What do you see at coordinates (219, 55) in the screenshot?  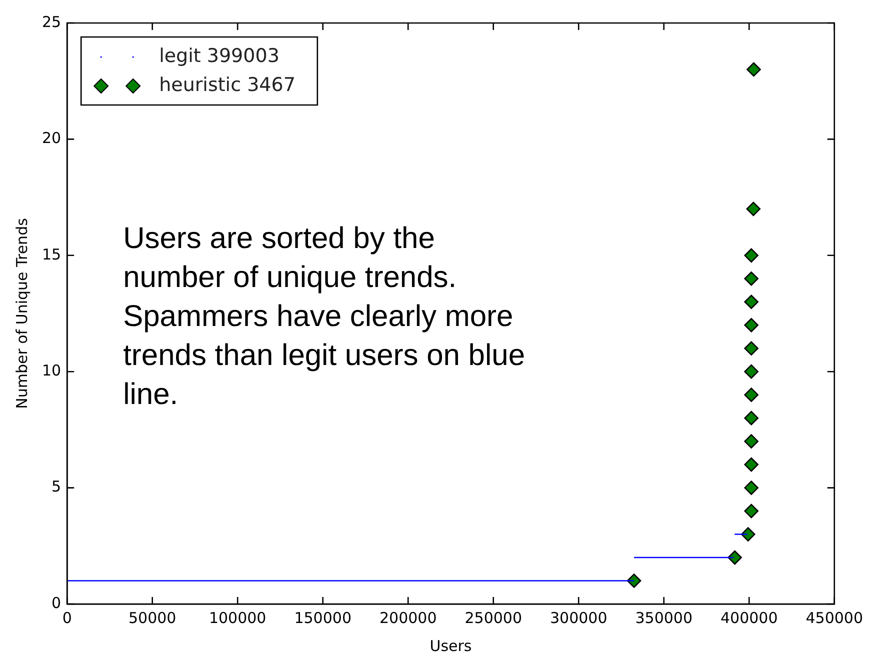 I see `legend-label: legit 399003` at bounding box center [219, 55].